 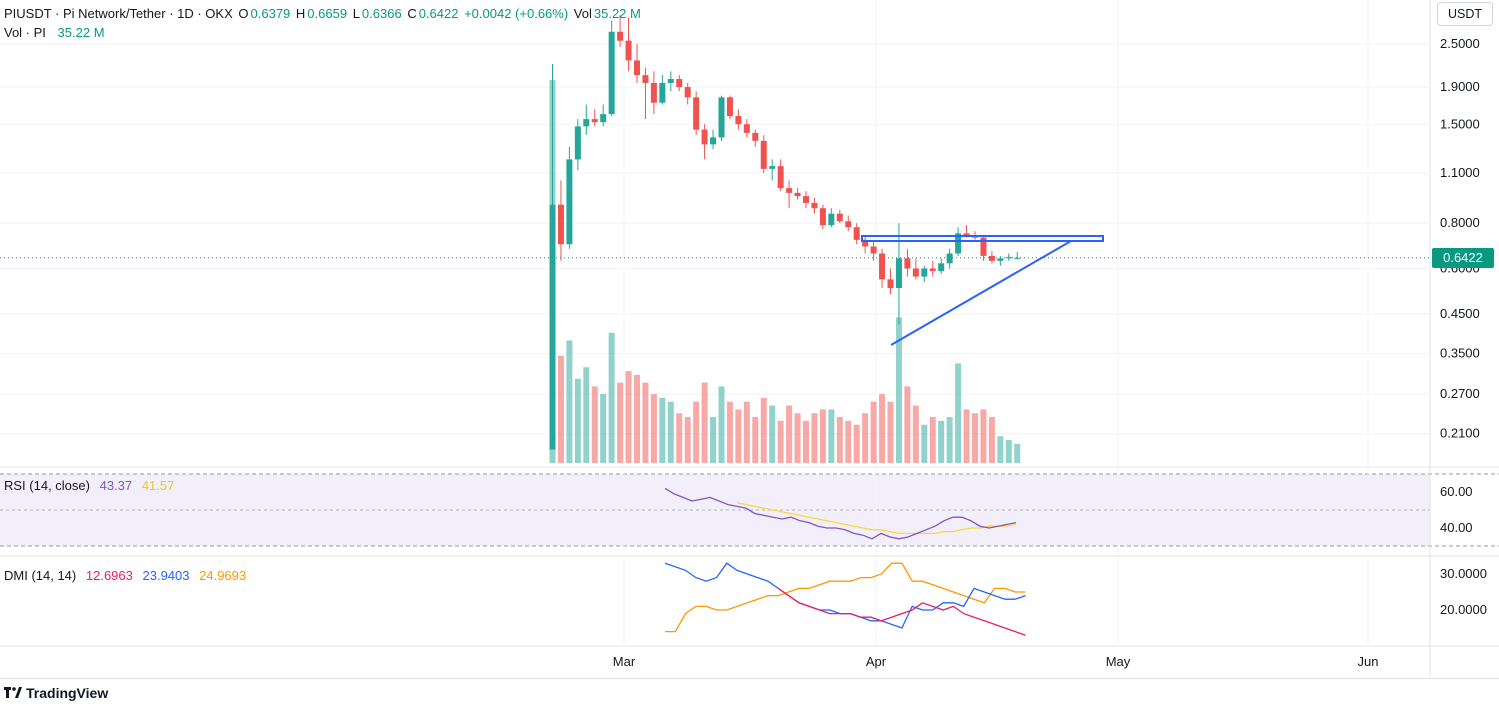 I want to click on rsi-label: RSI (14, close), so click(x=47, y=485).